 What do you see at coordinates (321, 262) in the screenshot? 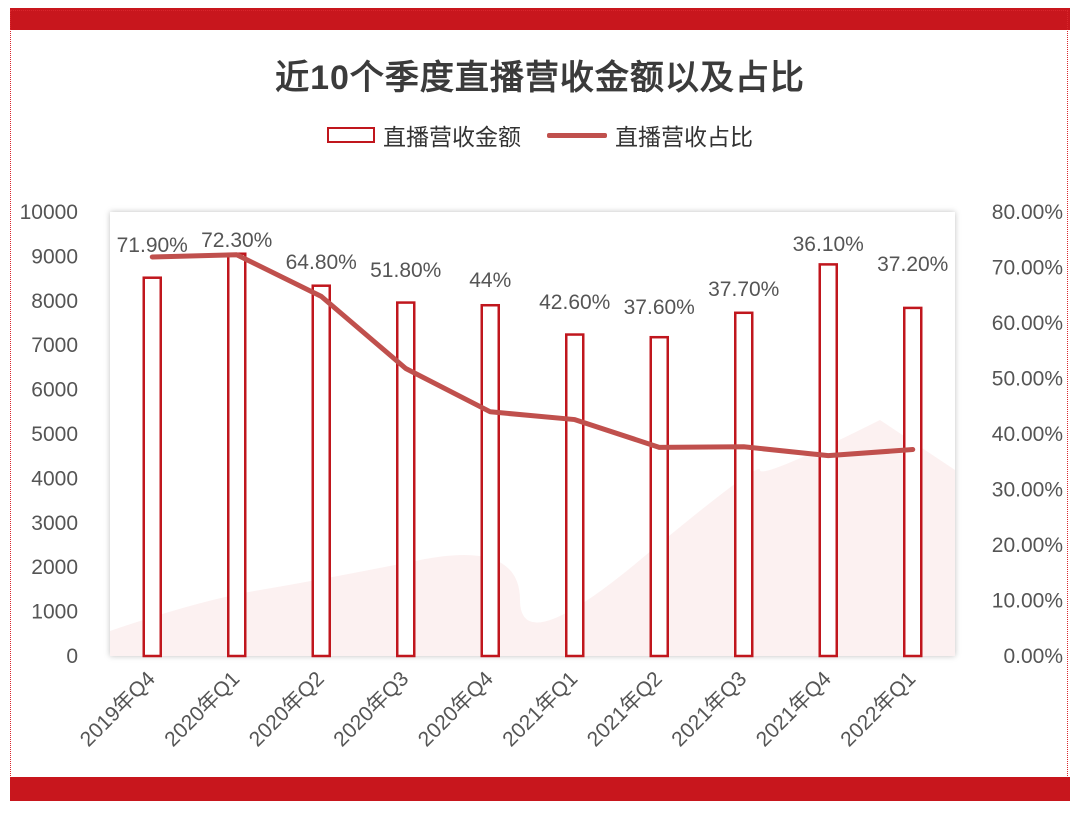
I see `data-label: 64.80%` at bounding box center [321, 262].